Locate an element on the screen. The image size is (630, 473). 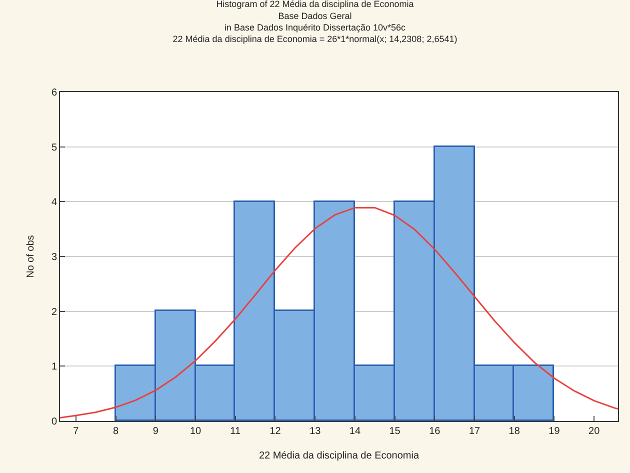
x-tick-label: 20 is located at coordinates (594, 431).